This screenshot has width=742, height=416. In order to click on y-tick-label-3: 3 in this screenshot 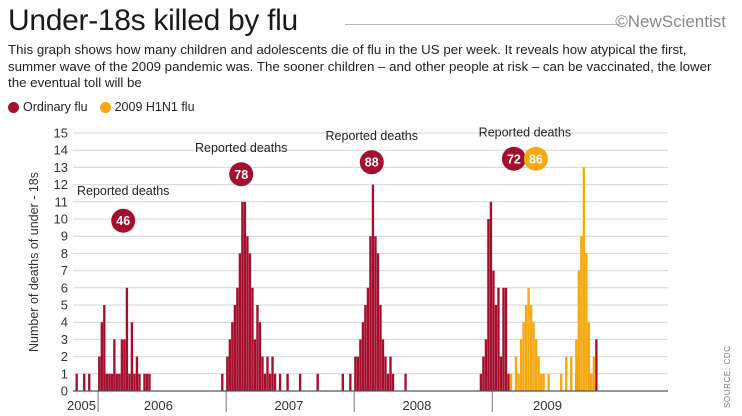, I will do `click(64, 339)`.